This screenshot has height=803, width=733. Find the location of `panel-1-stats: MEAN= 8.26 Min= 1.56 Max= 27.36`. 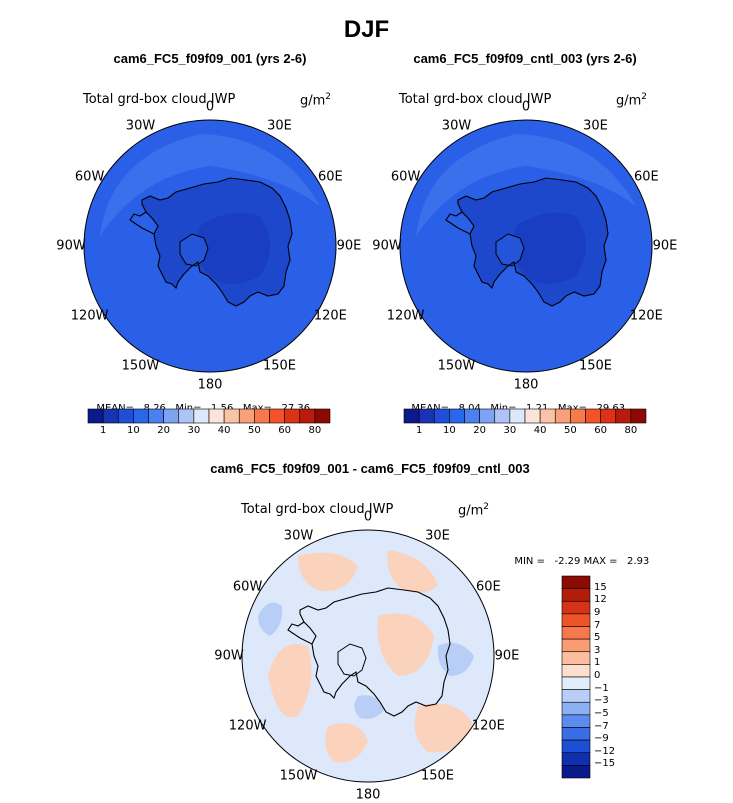

panel-1-stats: MEAN= 8.26 Min= 1.56 Max= 27.36 is located at coordinates (203, 408).